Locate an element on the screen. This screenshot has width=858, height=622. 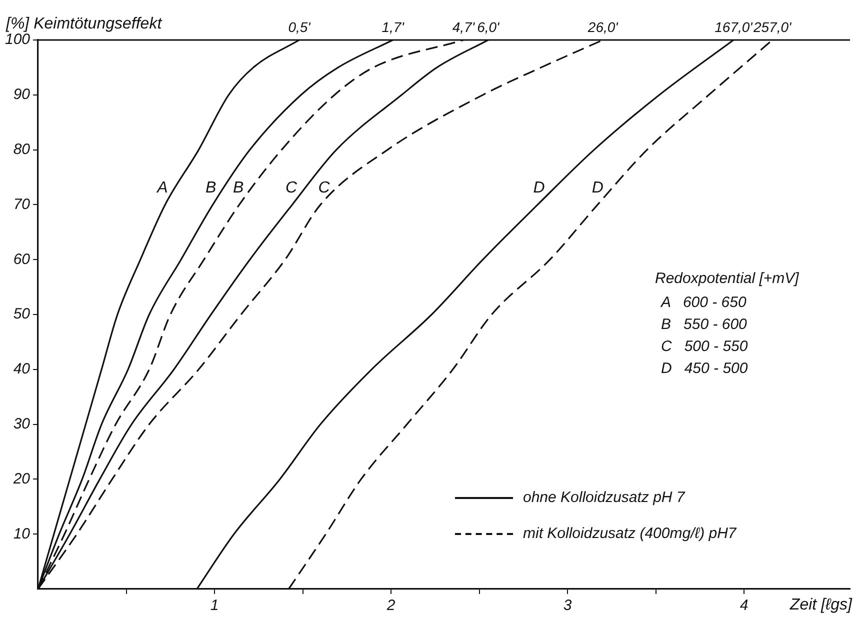
y-tick-label: 80 is located at coordinates (22, 149).